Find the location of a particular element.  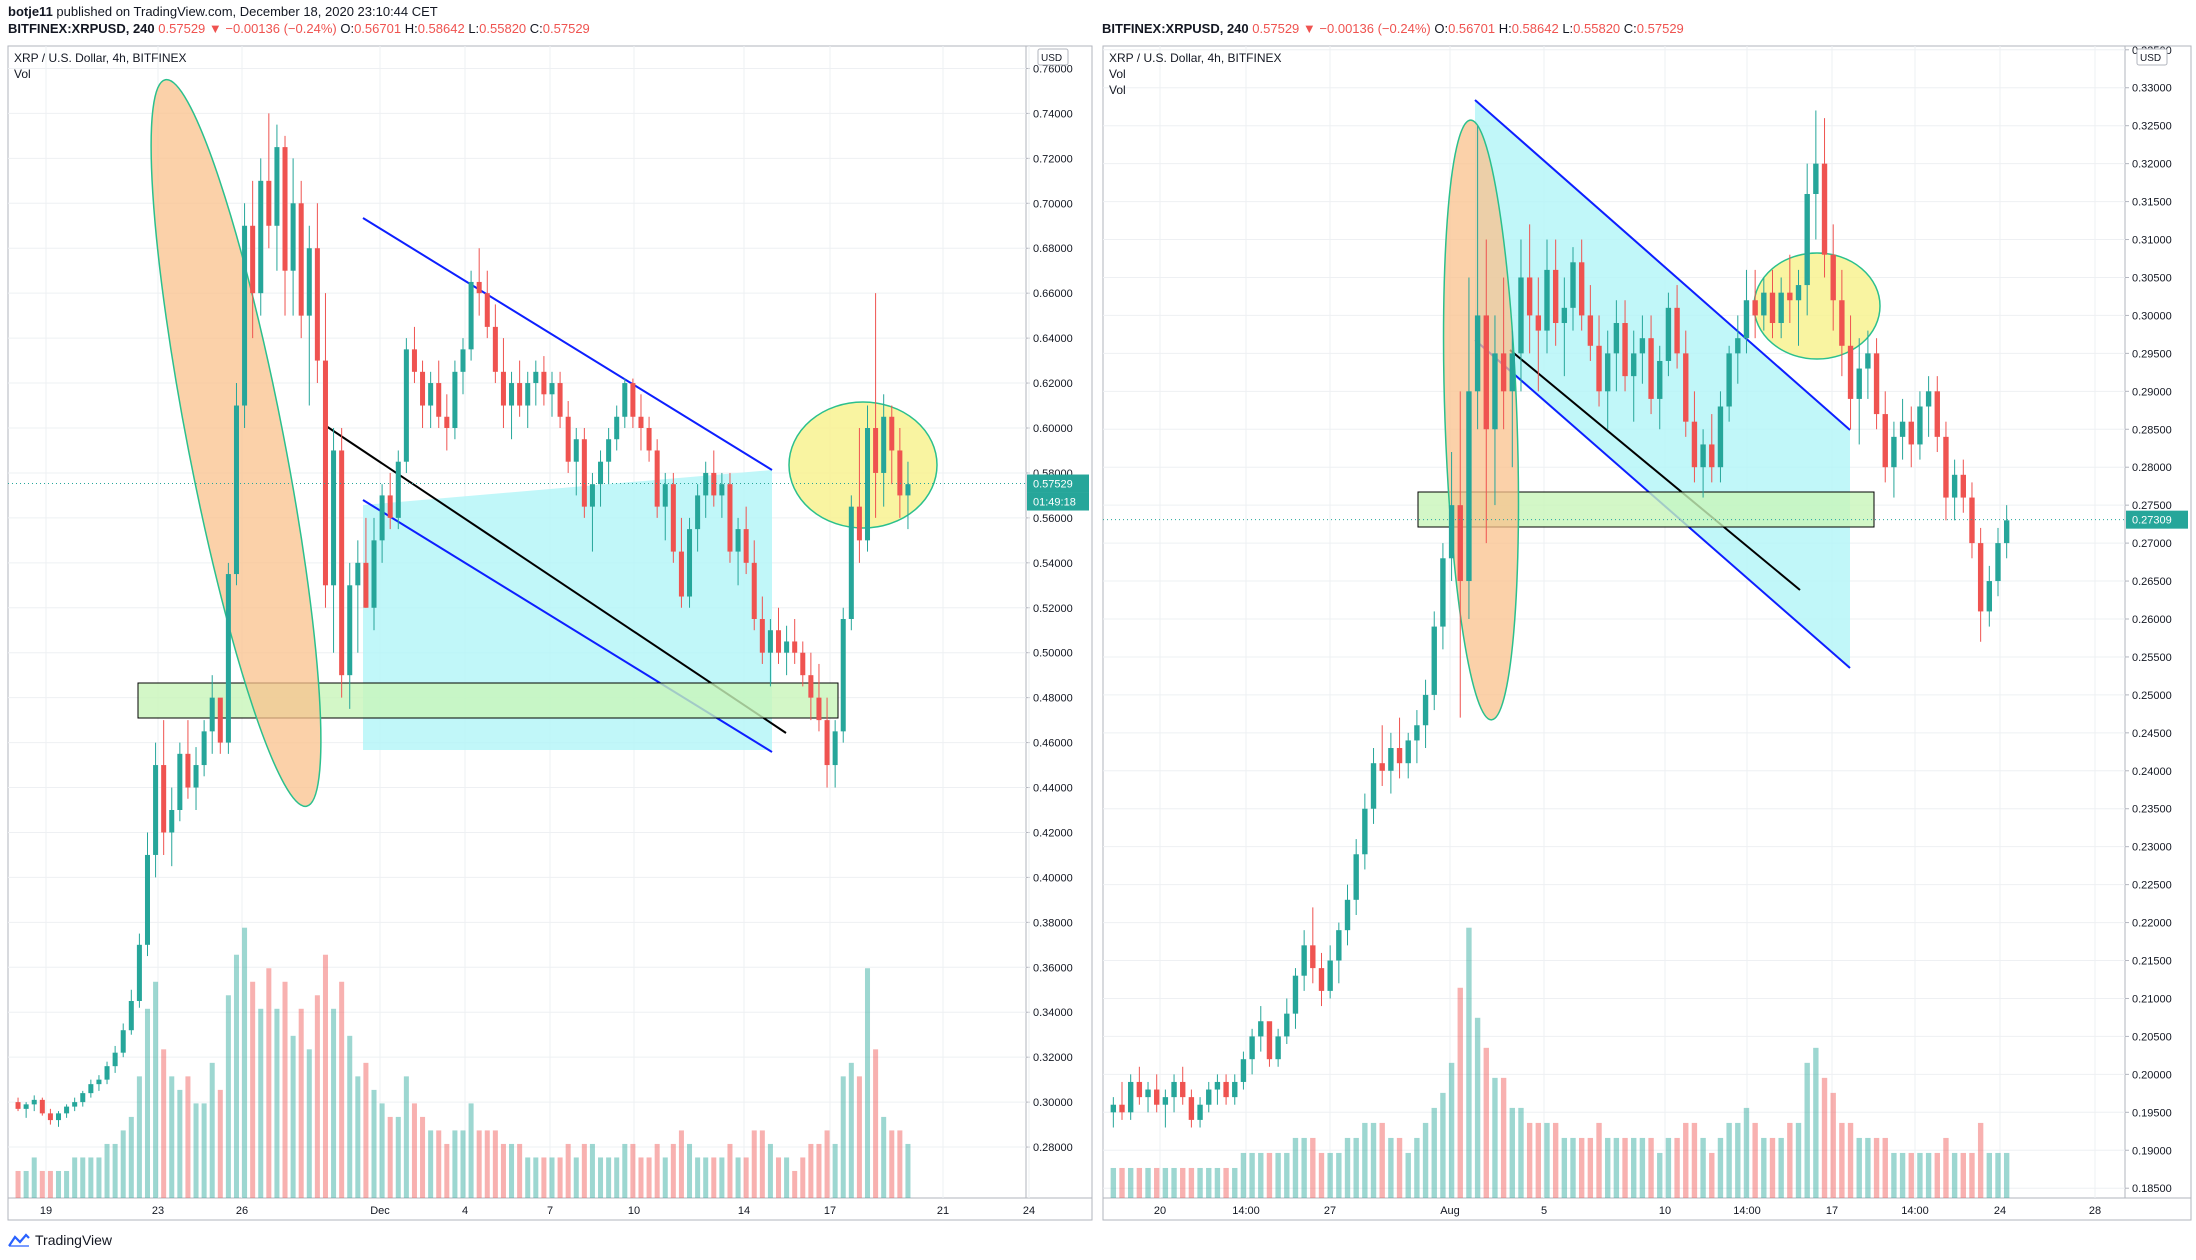

y-tick-label: 0.30000 is located at coordinates (1053, 1103).